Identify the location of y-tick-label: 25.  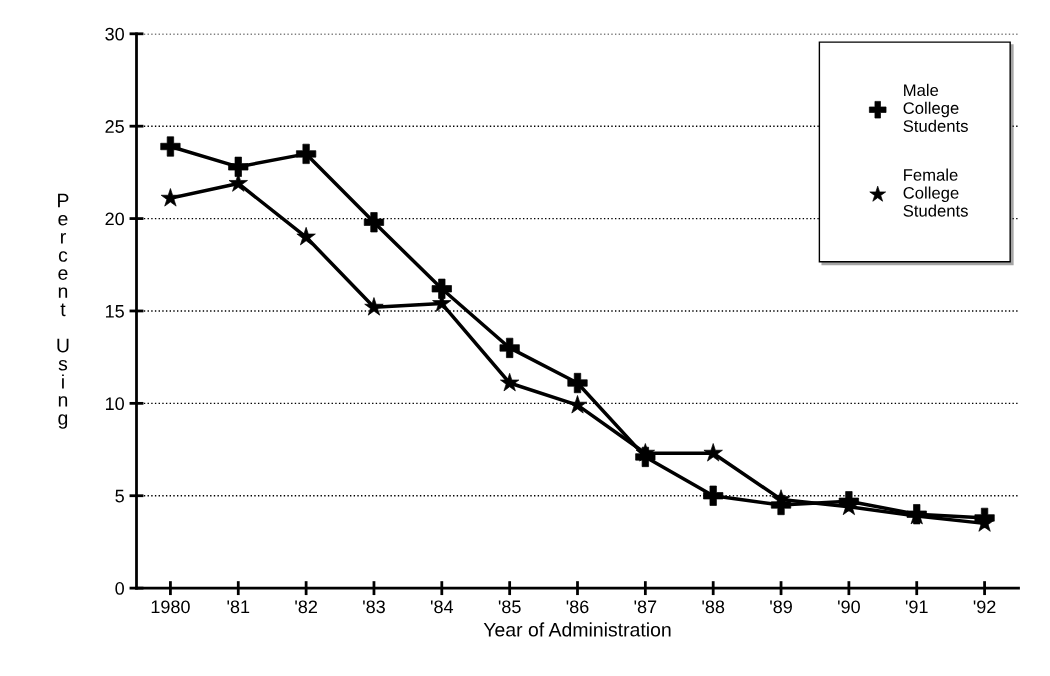
(114, 126).